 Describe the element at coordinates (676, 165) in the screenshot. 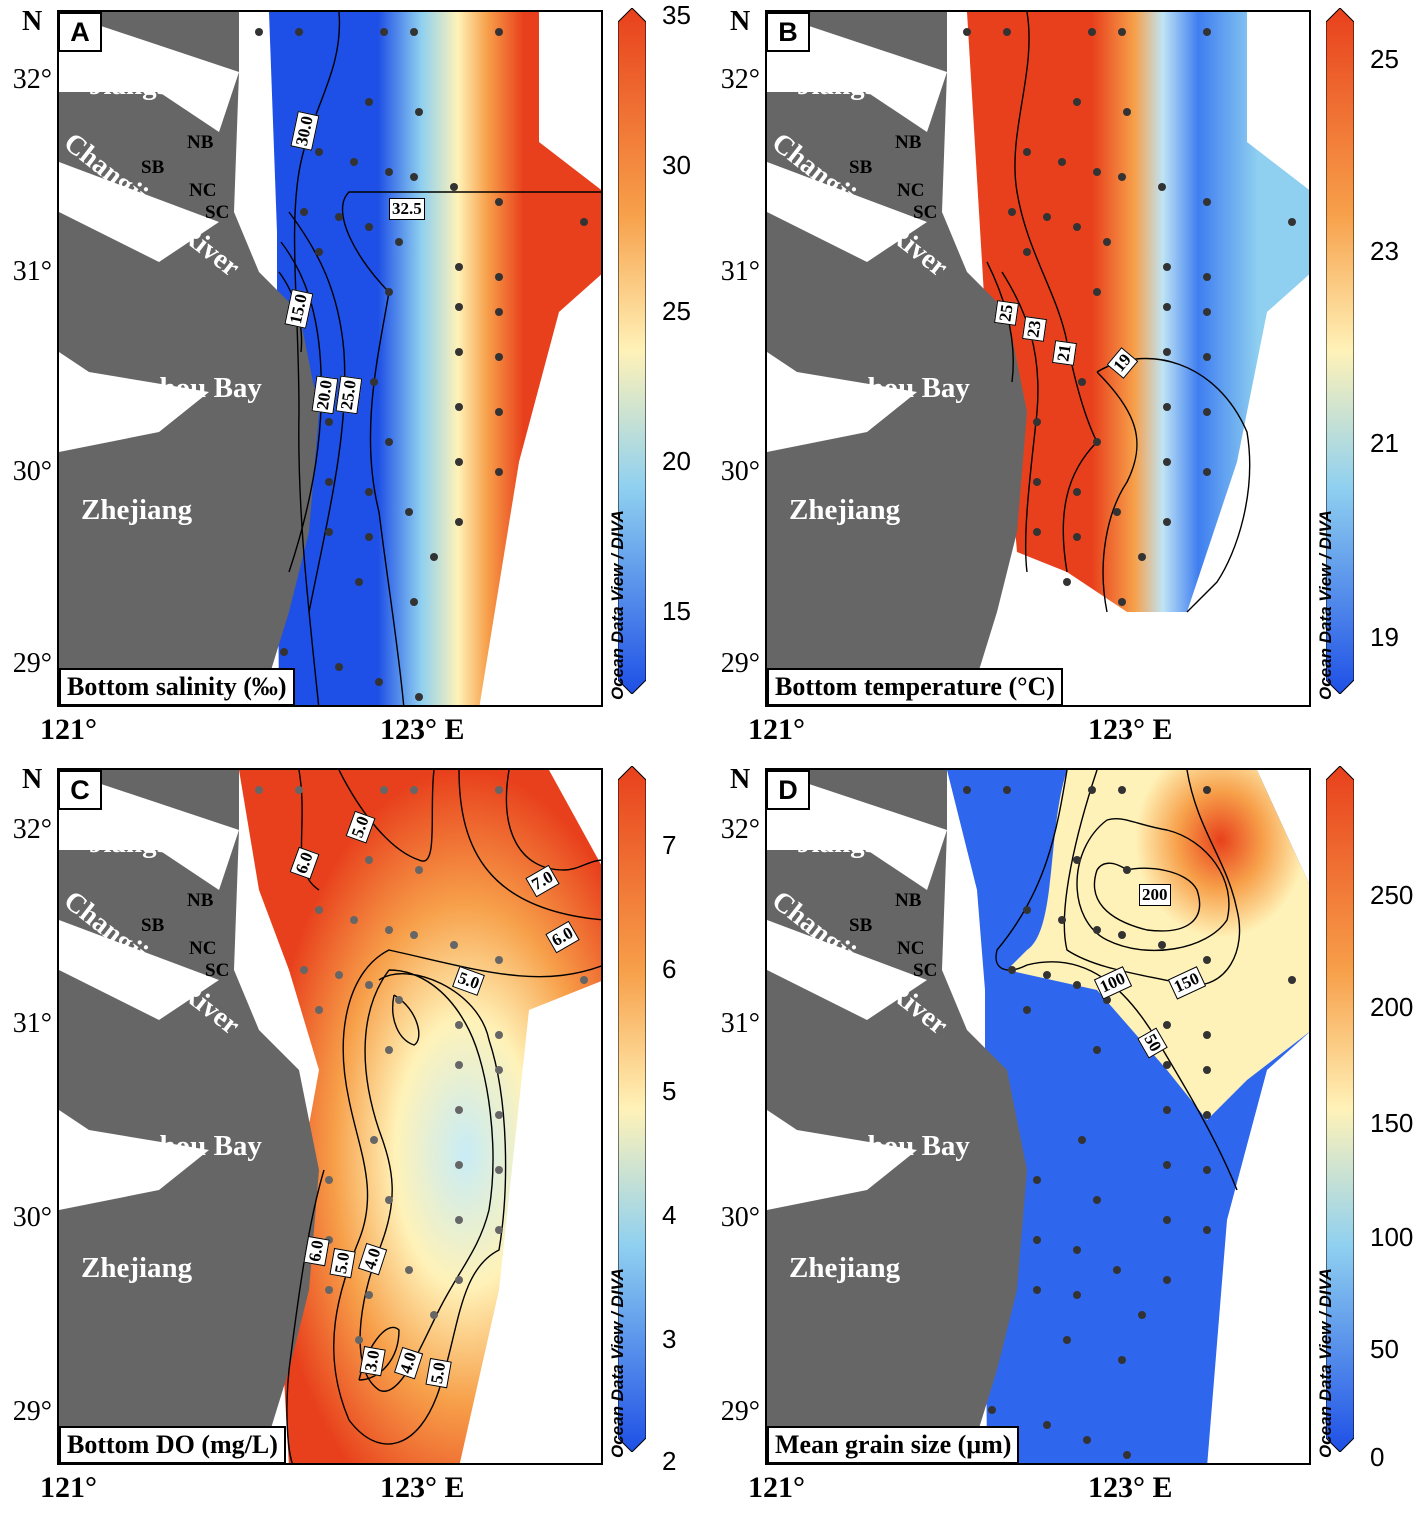

I see `colorbar-tick: 30` at that location.